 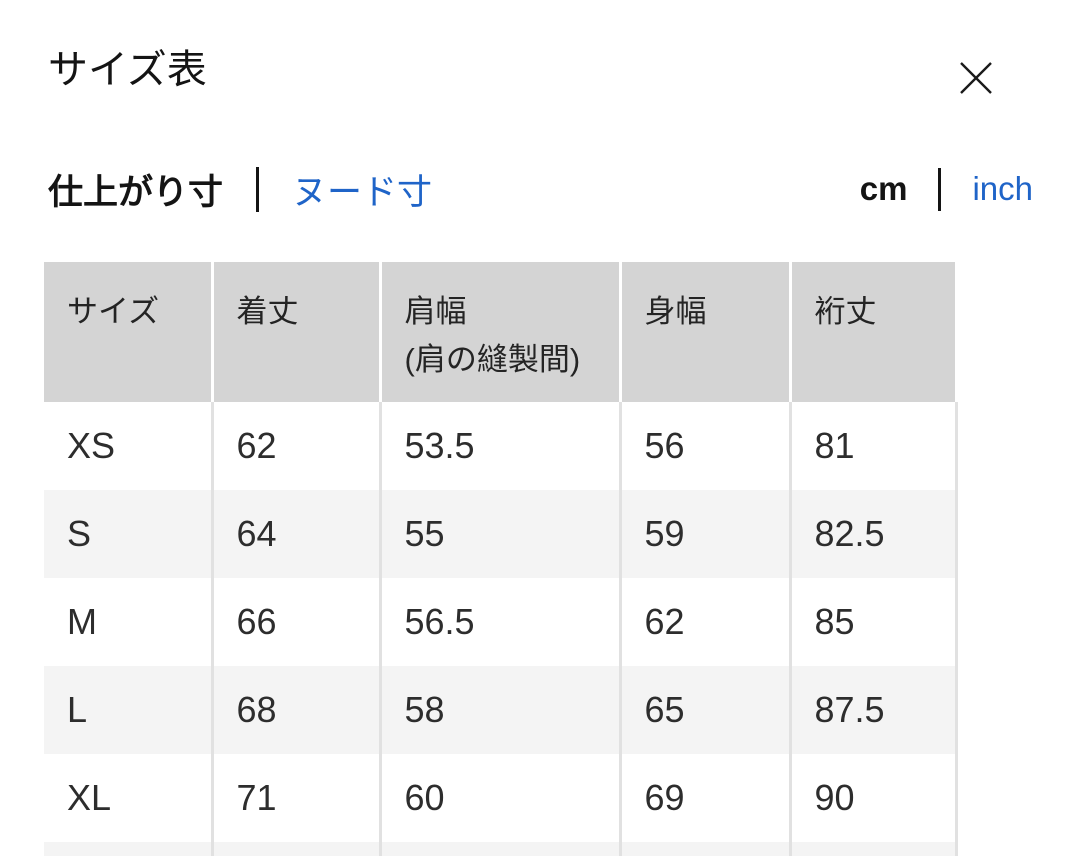 What do you see at coordinates (883, 188) in the screenshot?
I see `tab-unit-cm: cm` at bounding box center [883, 188].